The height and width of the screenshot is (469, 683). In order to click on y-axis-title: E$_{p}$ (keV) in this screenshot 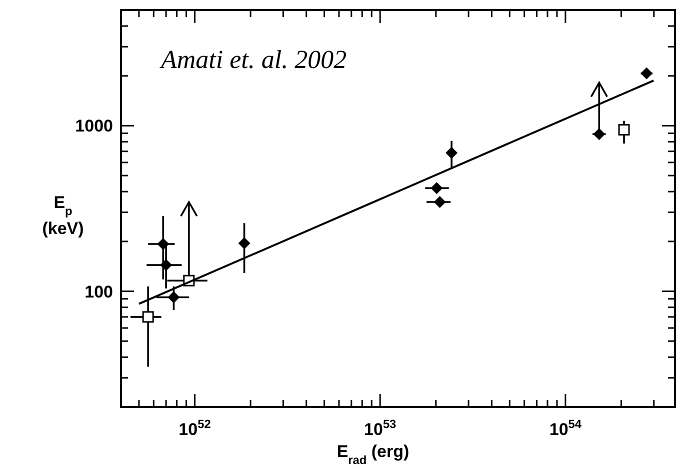, I will do `click(63, 215)`.